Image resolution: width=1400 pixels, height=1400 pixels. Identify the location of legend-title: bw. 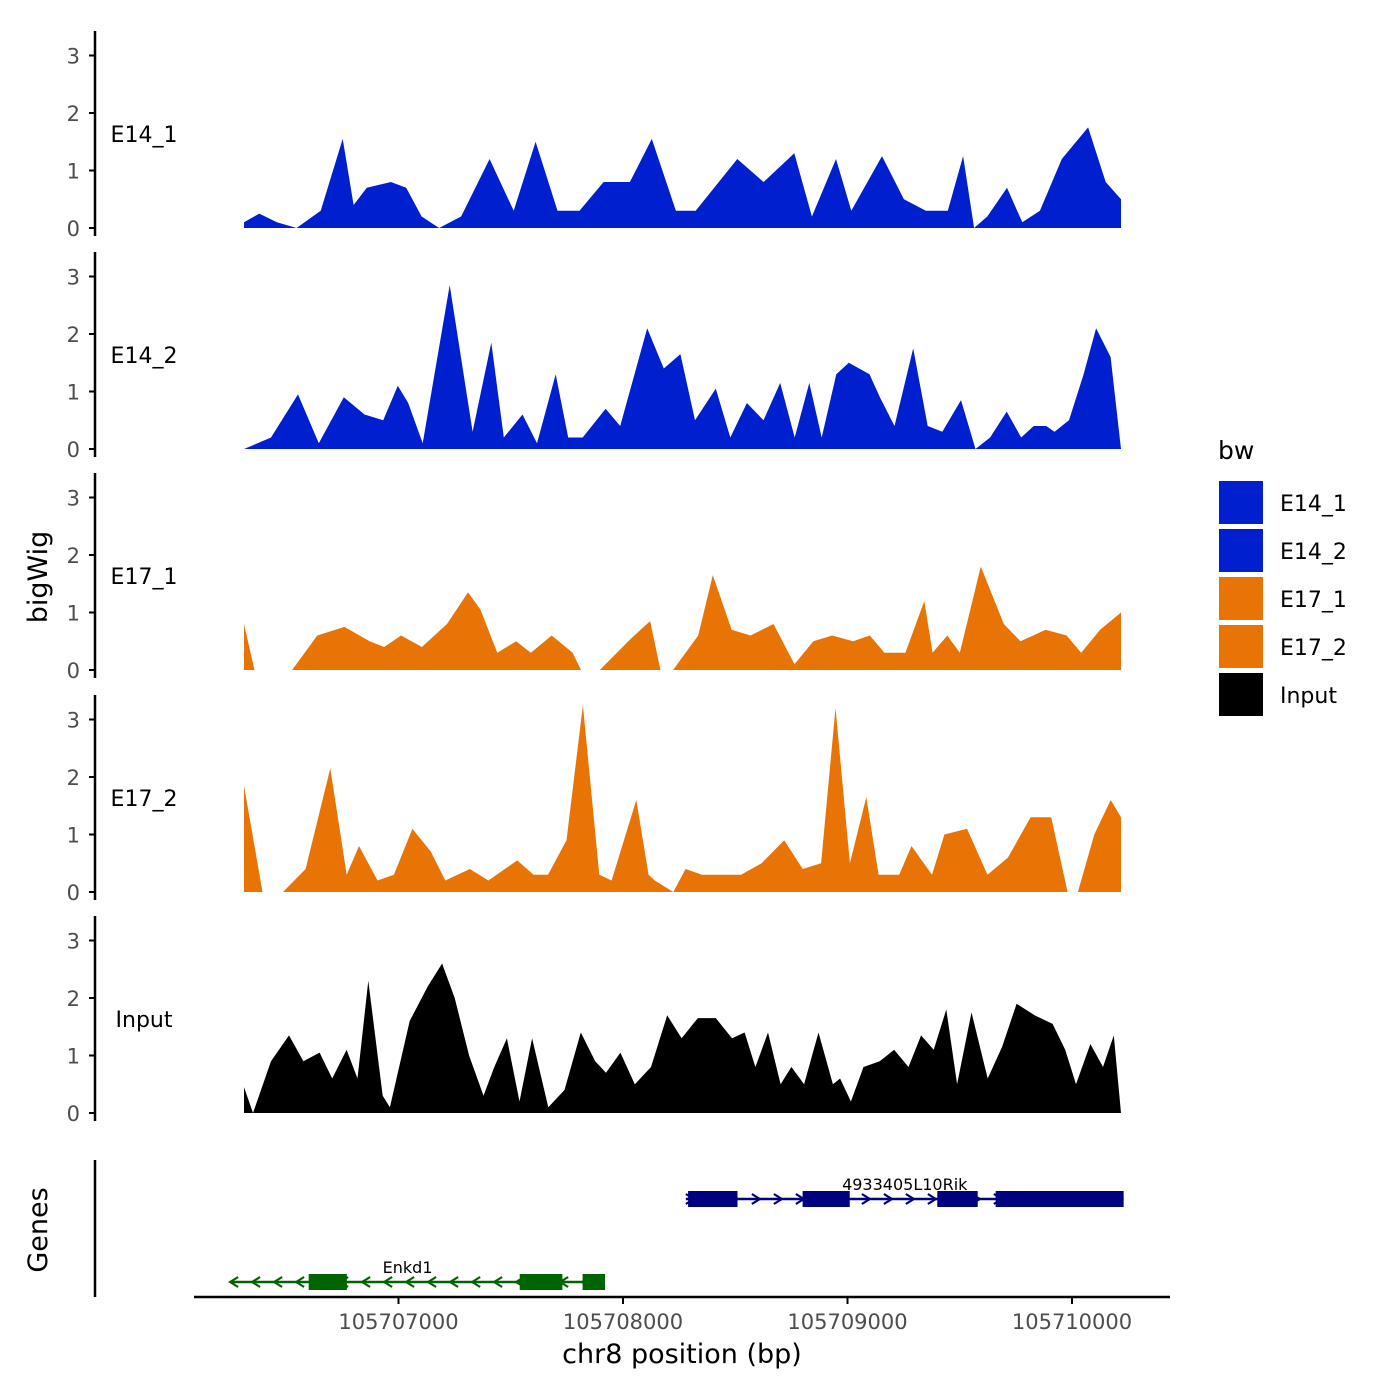
(1236, 450).